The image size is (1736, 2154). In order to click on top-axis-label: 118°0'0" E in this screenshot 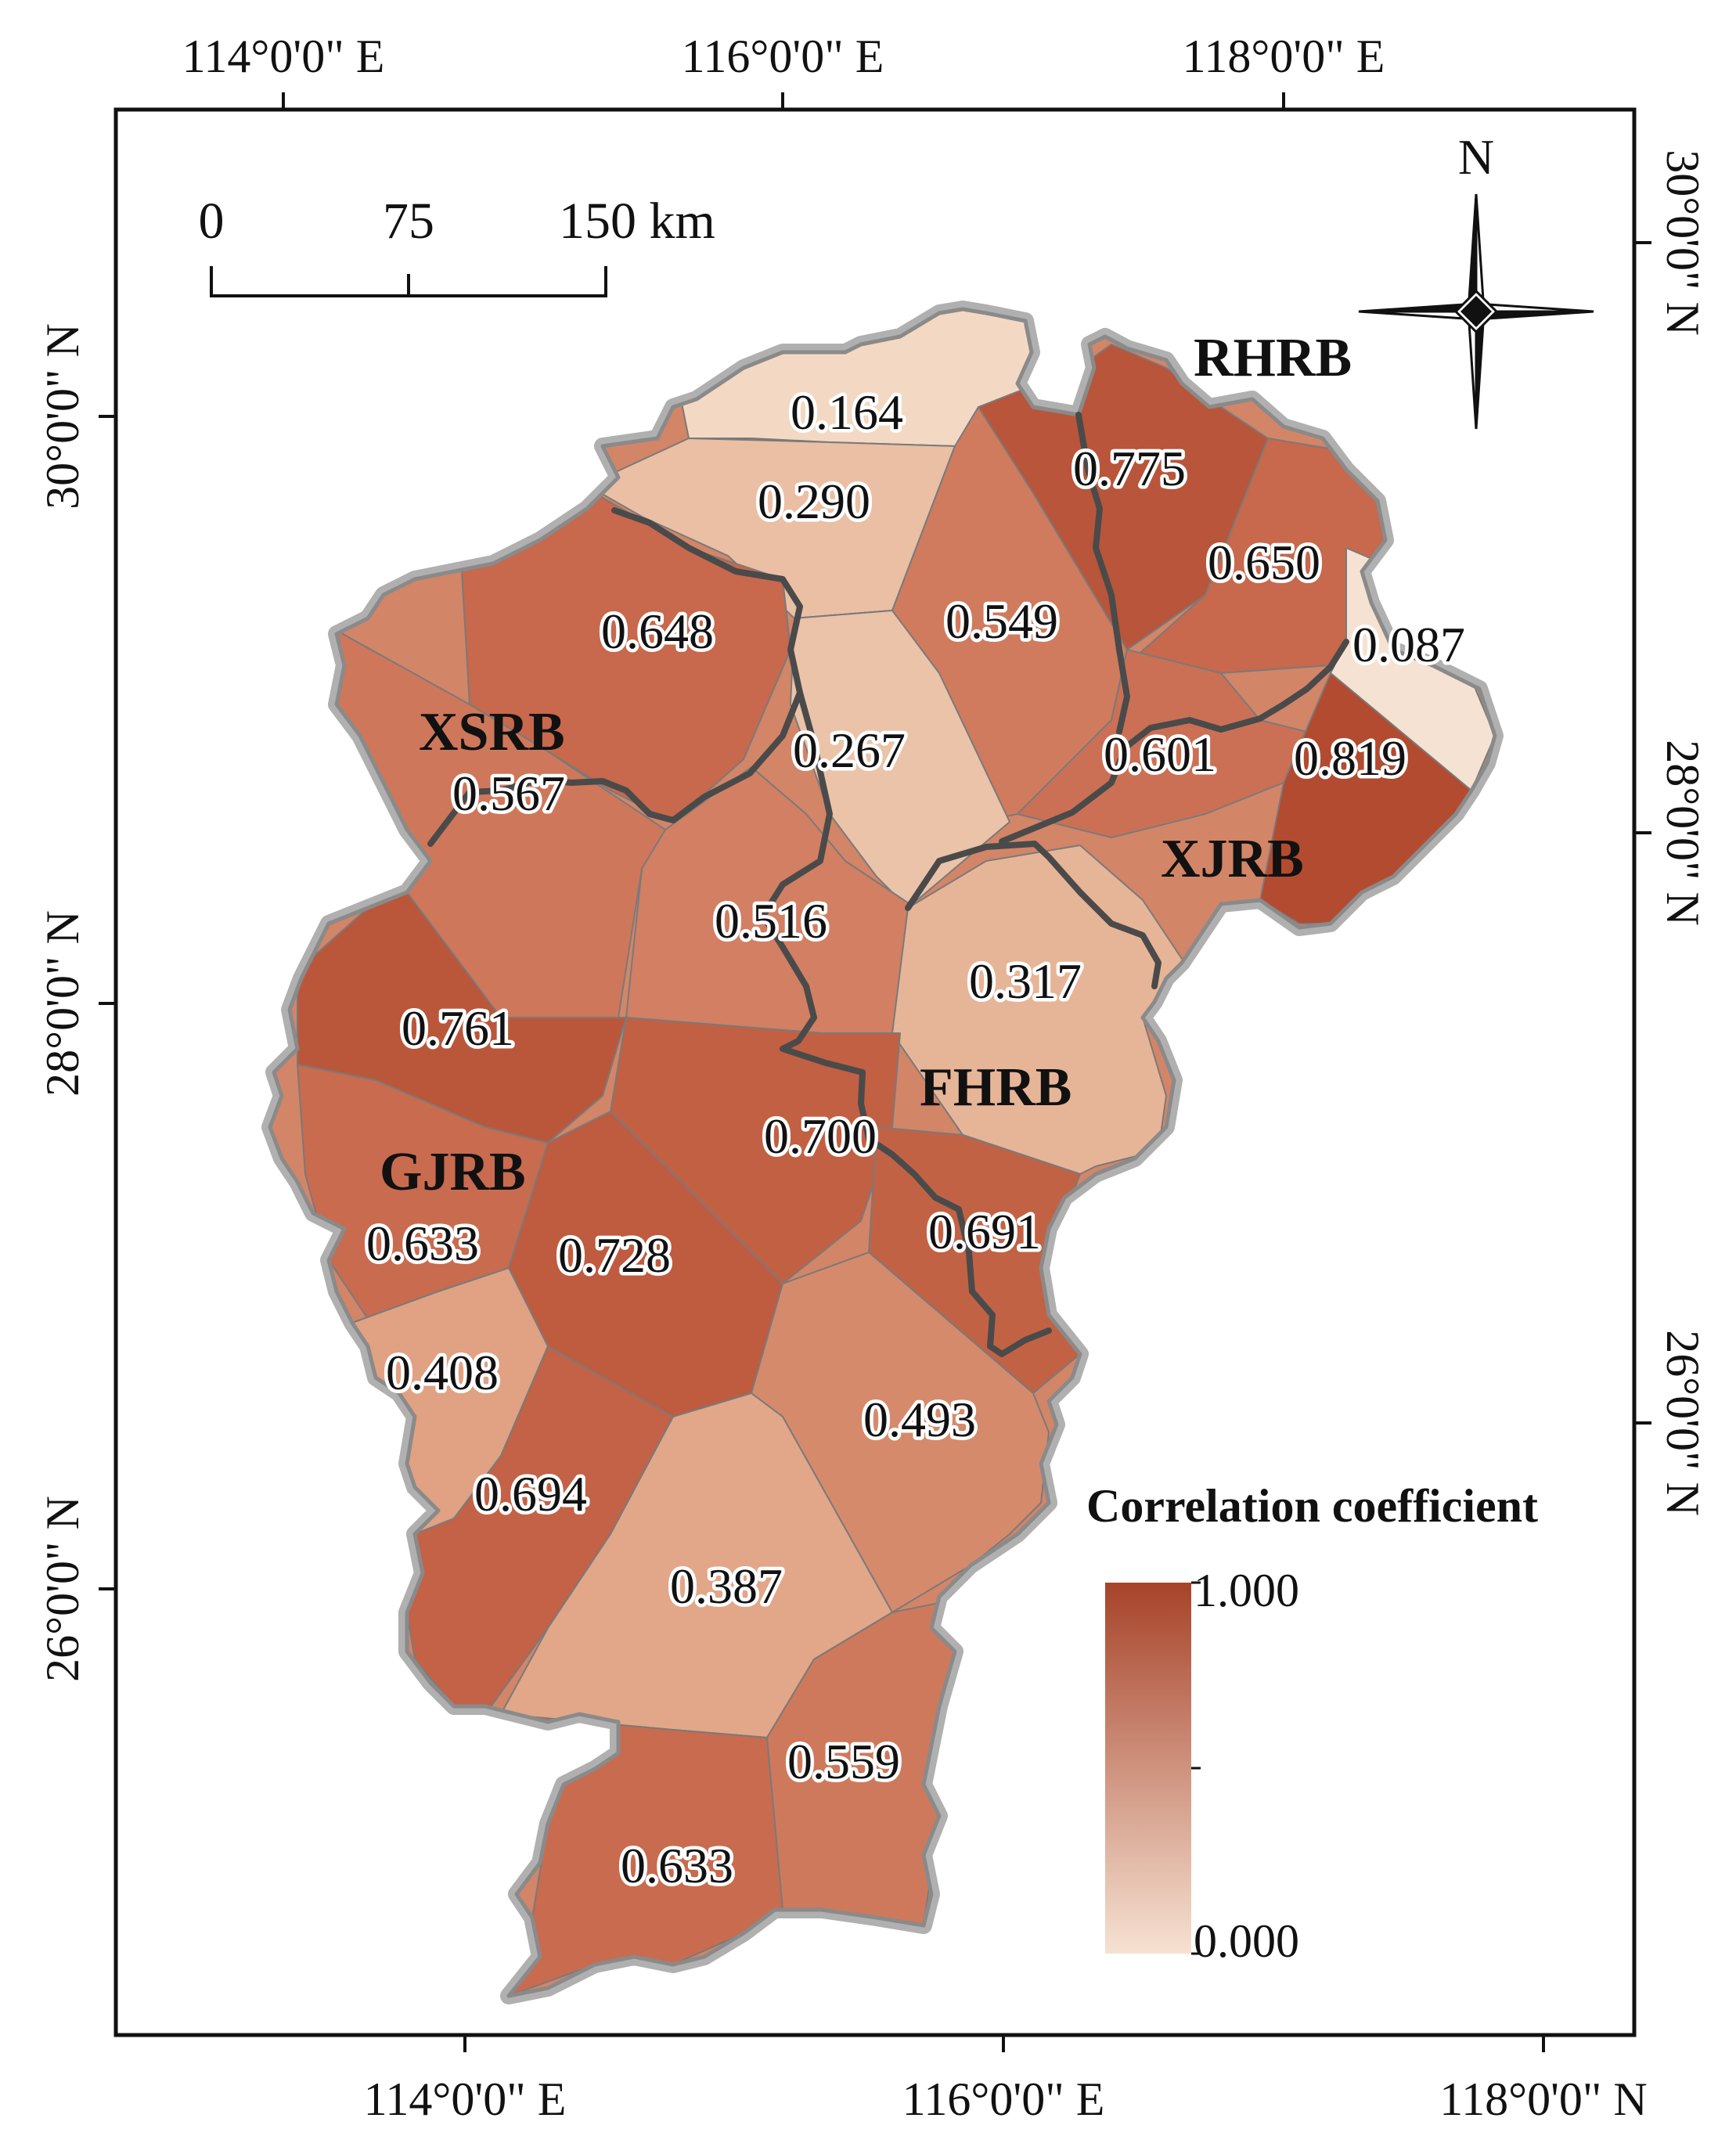, I will do `click(1284, 57)`.